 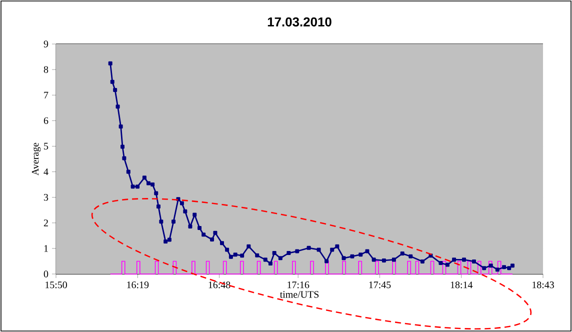 What do you see at coordinates (461, 285) in the screenshot?
I see `x-tick-label: 18:14` at bounding box center [461, 285].